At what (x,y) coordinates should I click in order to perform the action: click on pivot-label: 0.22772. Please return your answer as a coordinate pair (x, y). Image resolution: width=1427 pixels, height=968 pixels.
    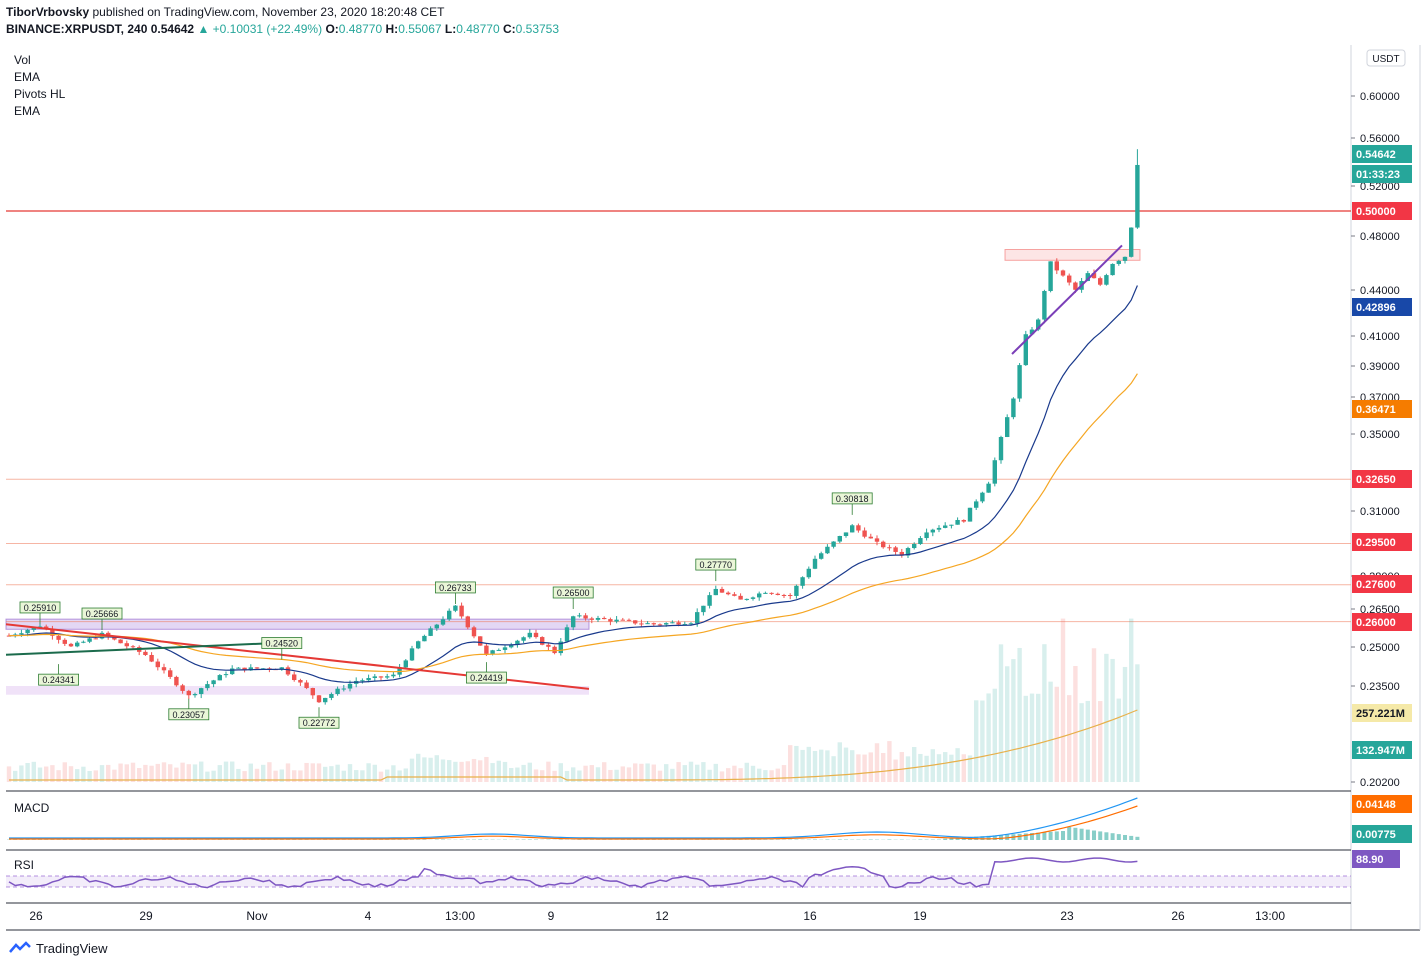
    Looking at the image, I should click on (319, 723).